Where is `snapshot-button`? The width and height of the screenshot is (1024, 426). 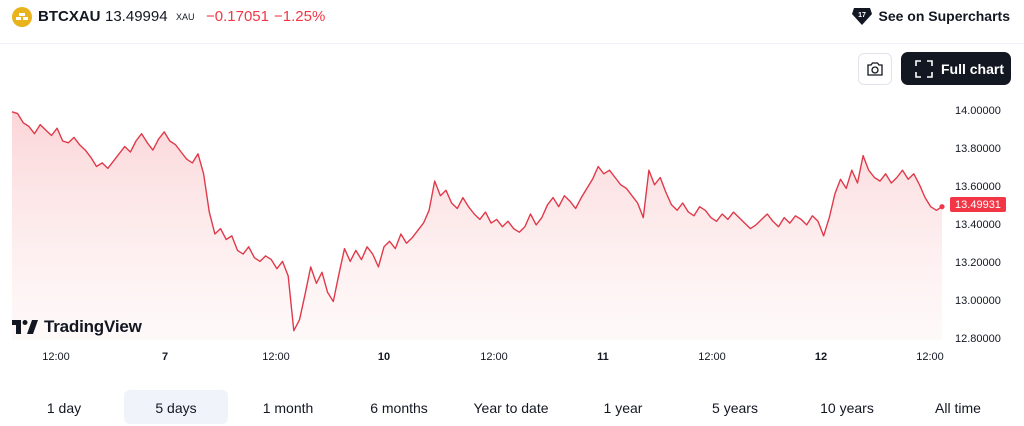
snapshot-button is located at coordinates (875, 69).